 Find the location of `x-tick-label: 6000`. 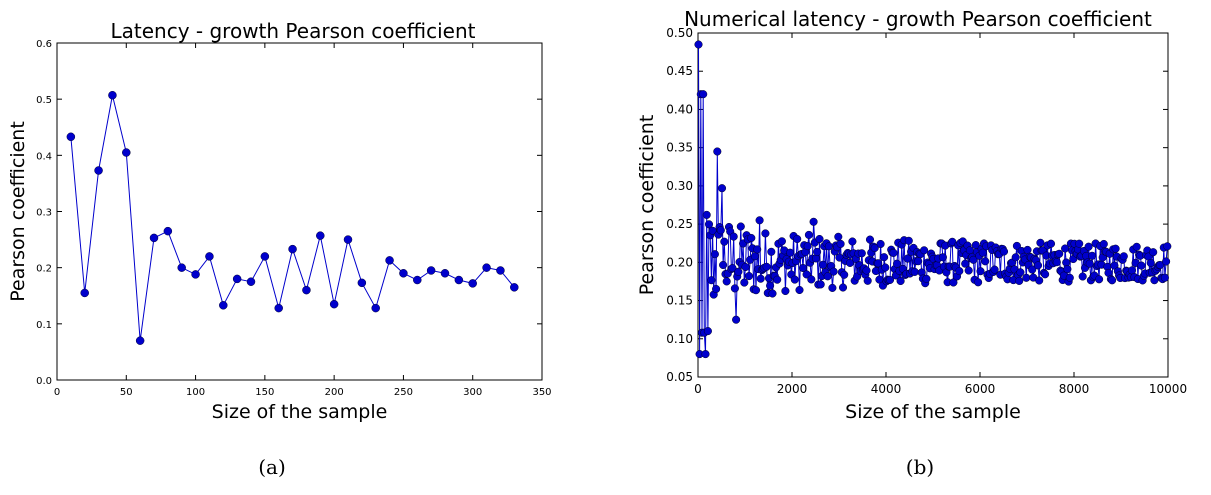

x-tick-label: 6000 is located at coordinates (980, 389).